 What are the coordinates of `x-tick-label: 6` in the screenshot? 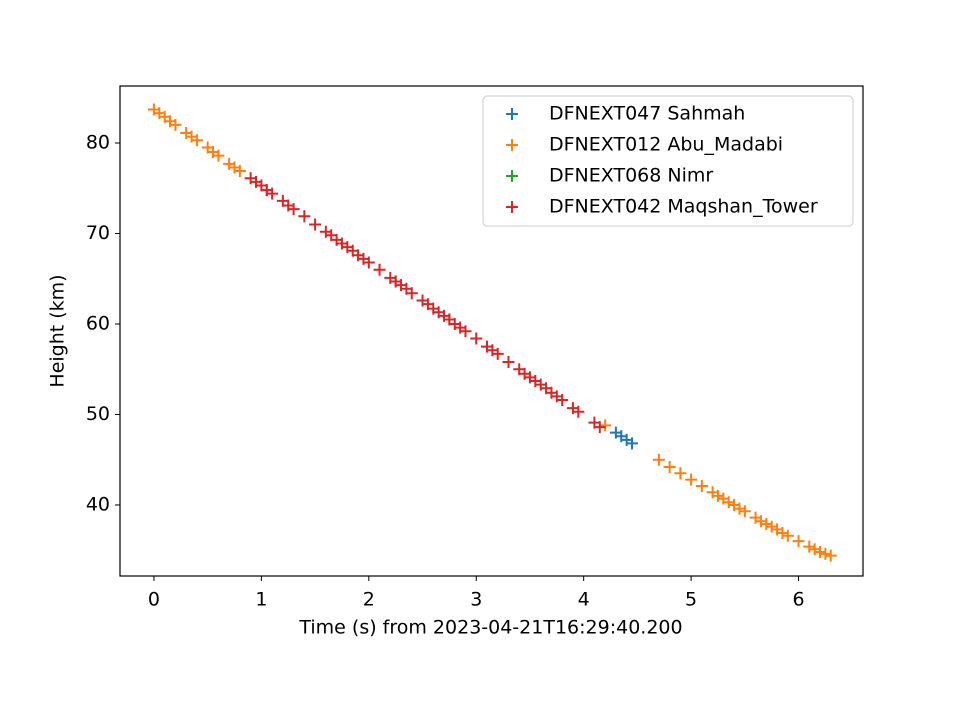 It's located at (798, 600).